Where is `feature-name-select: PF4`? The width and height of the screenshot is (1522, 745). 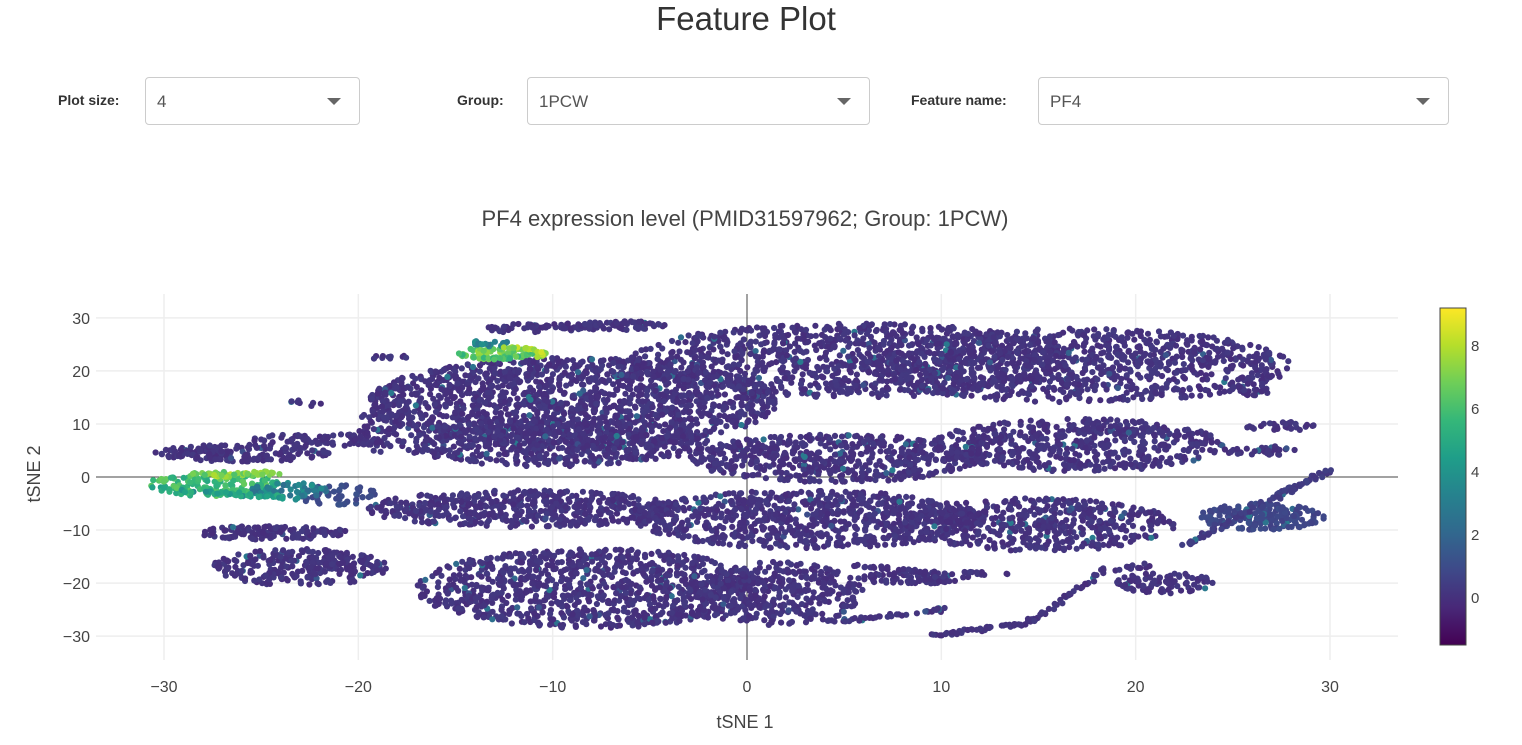 feature-name-select: PF4 is located at coordinates (1243, 101).